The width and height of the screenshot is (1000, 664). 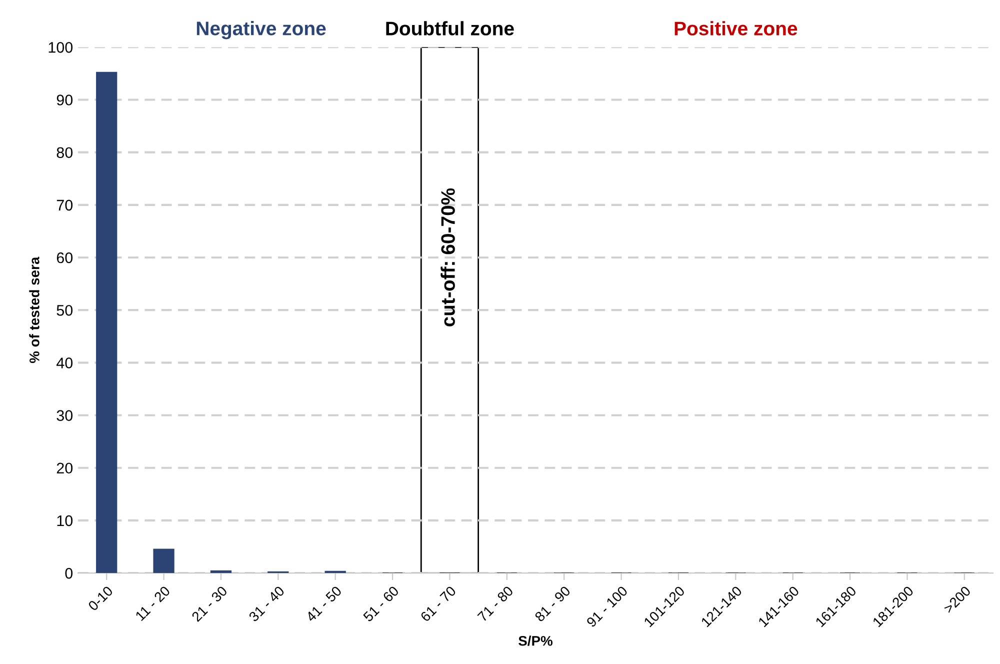 What do you see at coordinates (450, 28) in the screenshot?
I see `text: Doubtful zone` at bounding box center [450, 28].